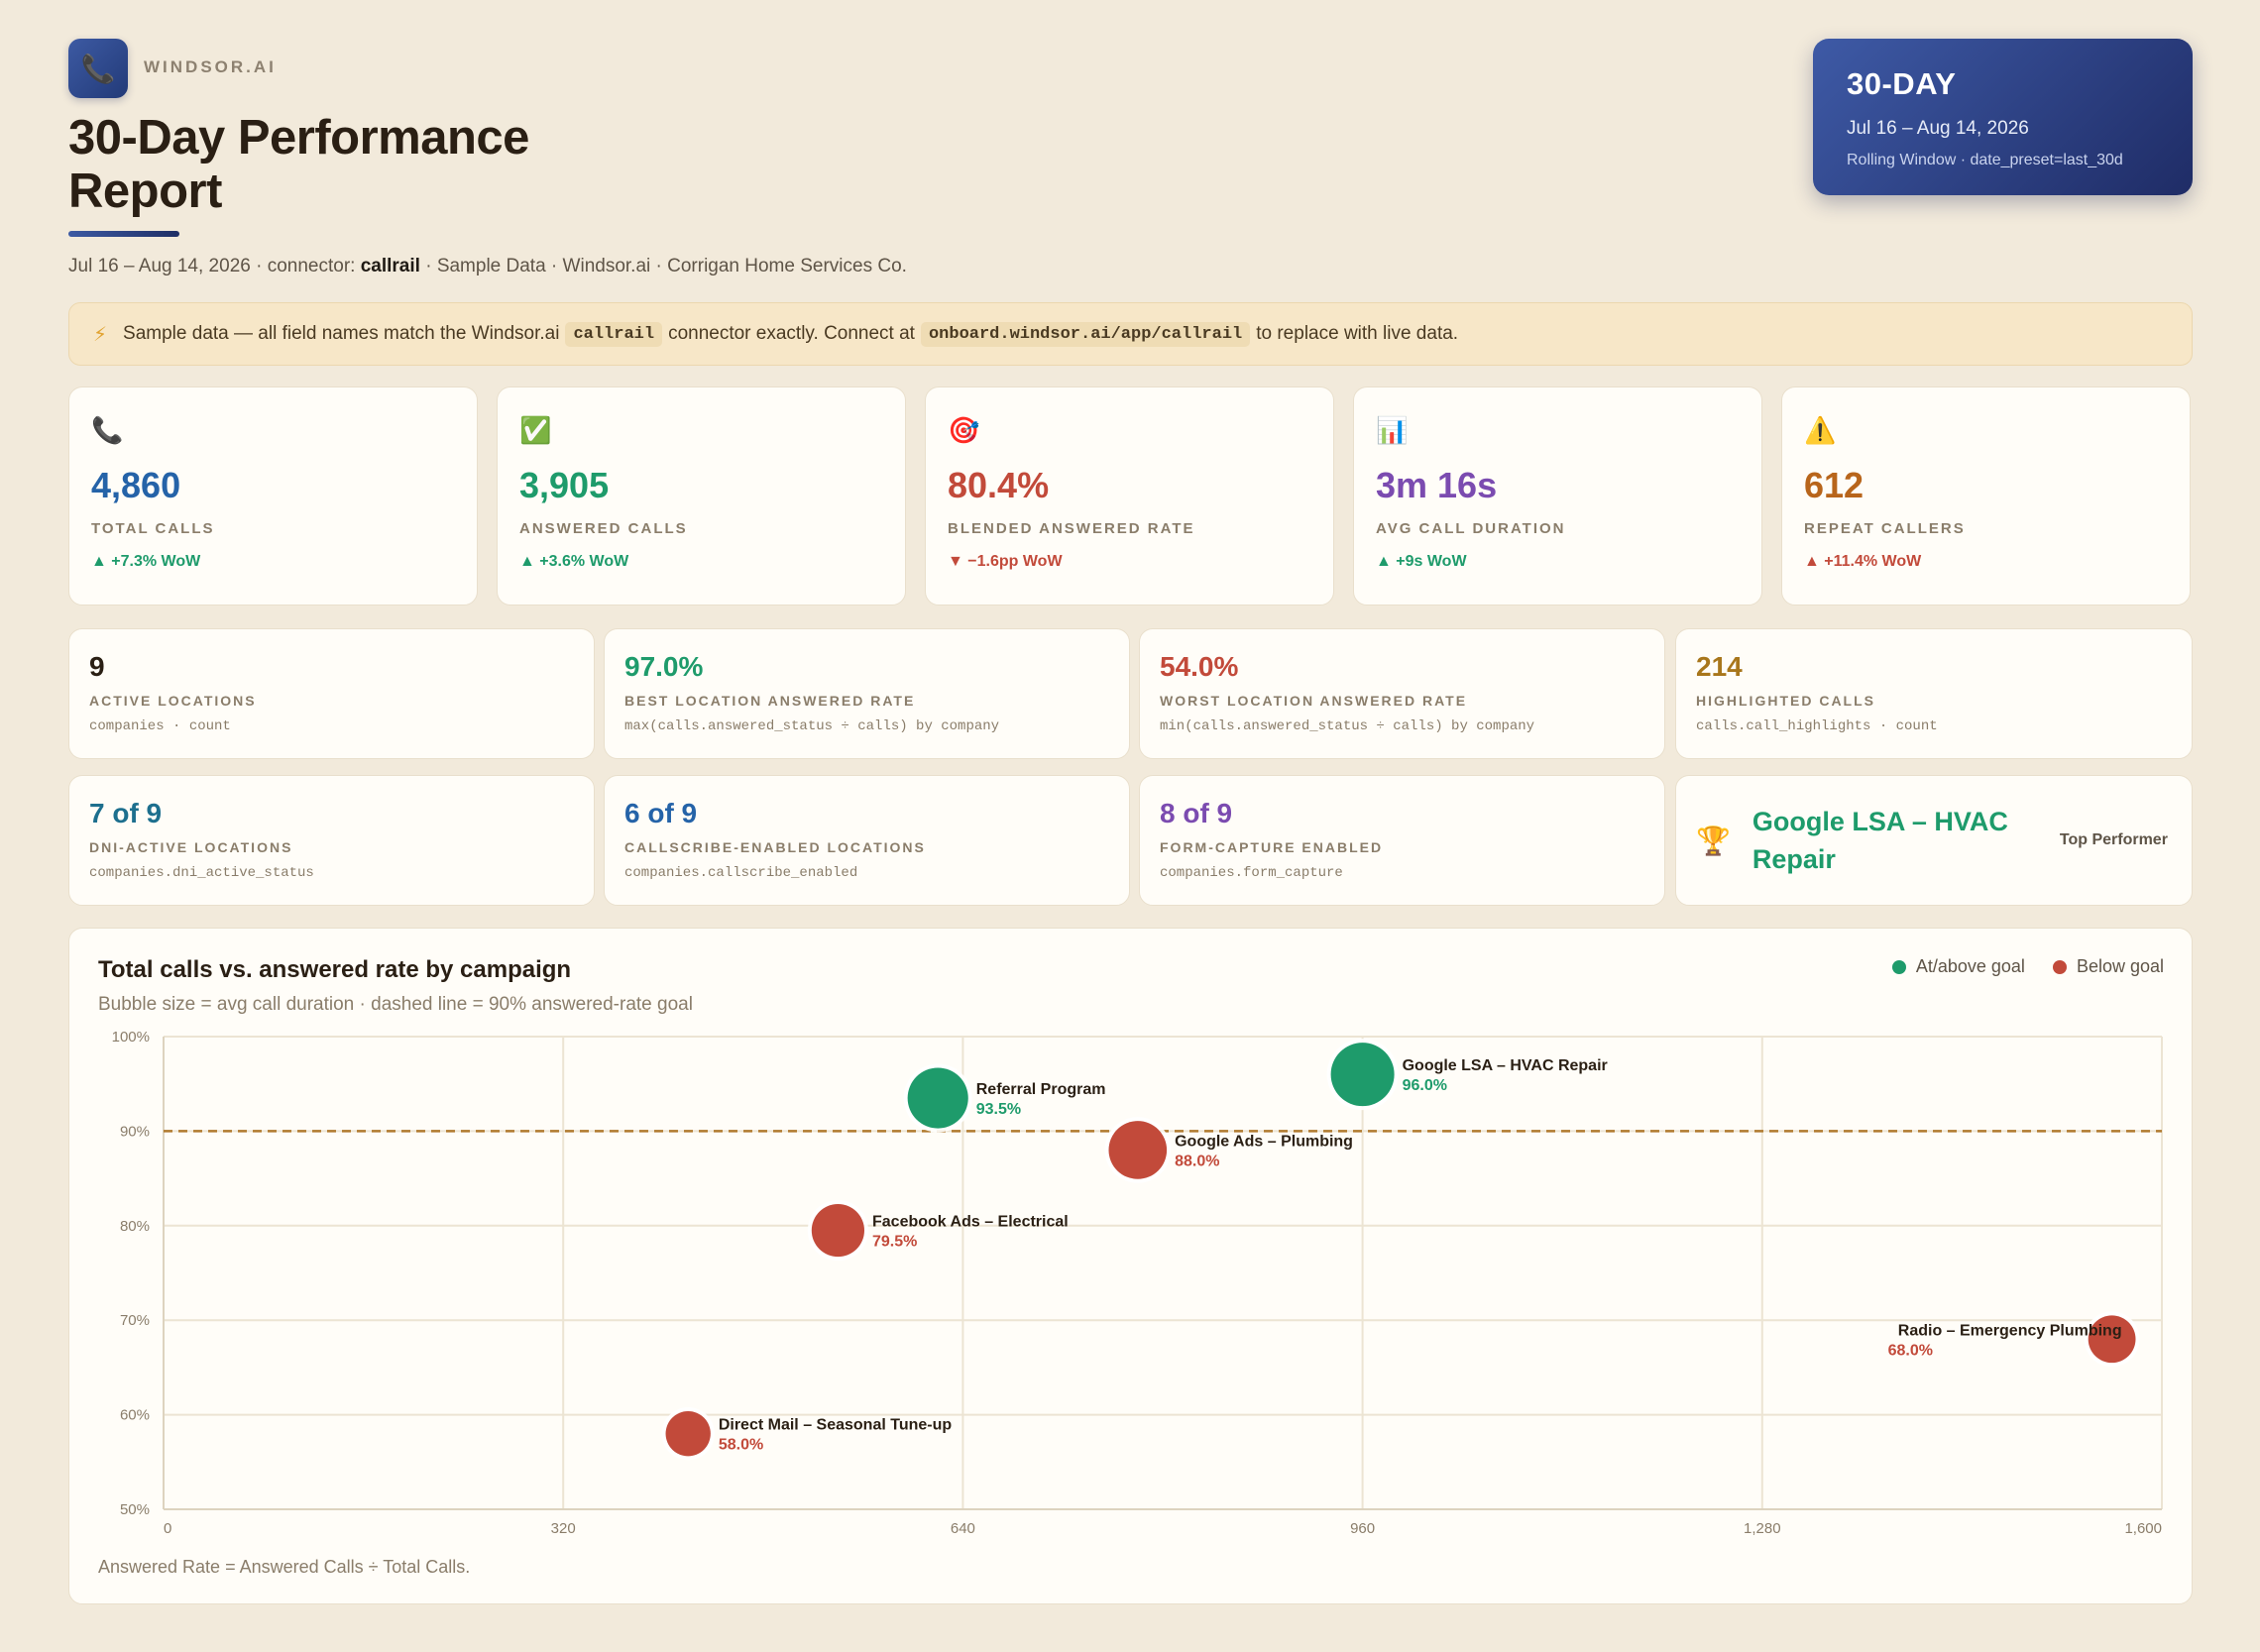 The height and width of the screenshot is (1652, 2260). What do you see at coordinates (1880, 840) in the screenshot?
I see `top-performer-name: Google LSA – HVAC Repair` at bounding box center [1880, 840].